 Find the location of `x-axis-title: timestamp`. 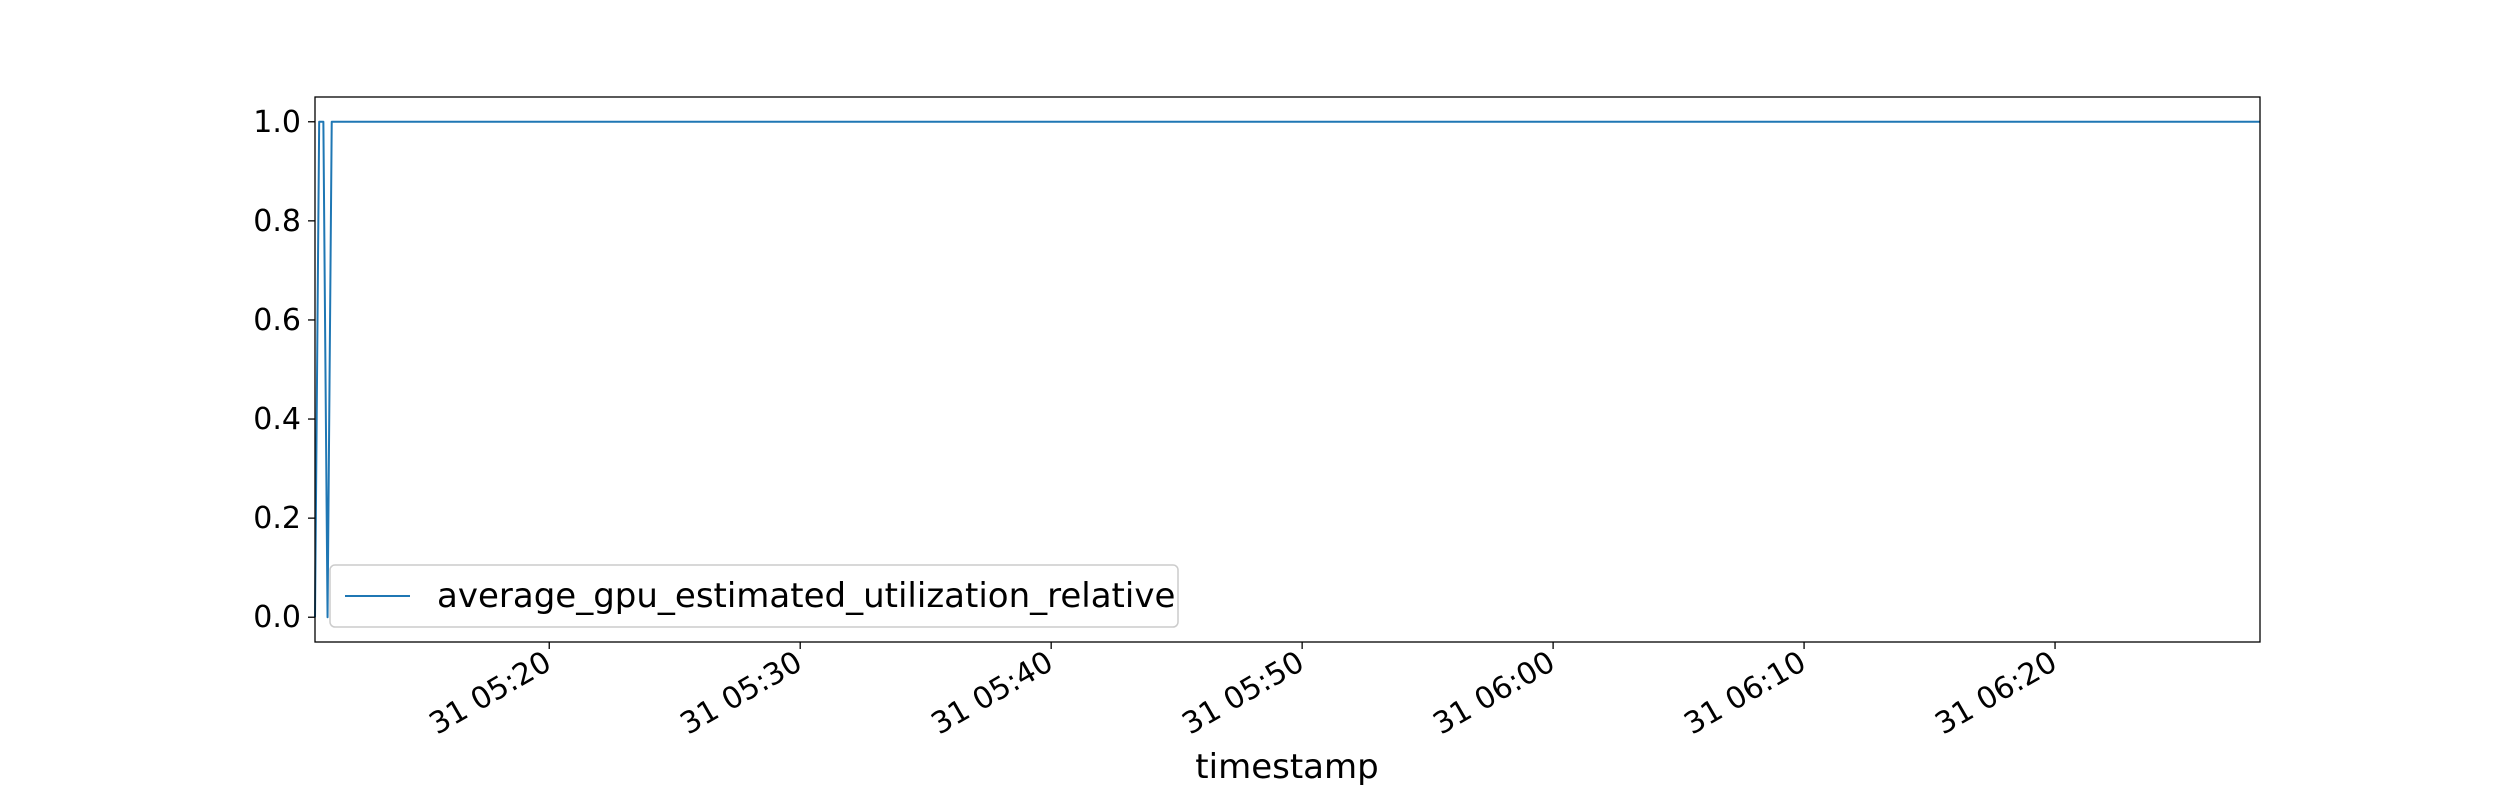

x-axis-title: timestamp is located at coordinates (1286, 767).